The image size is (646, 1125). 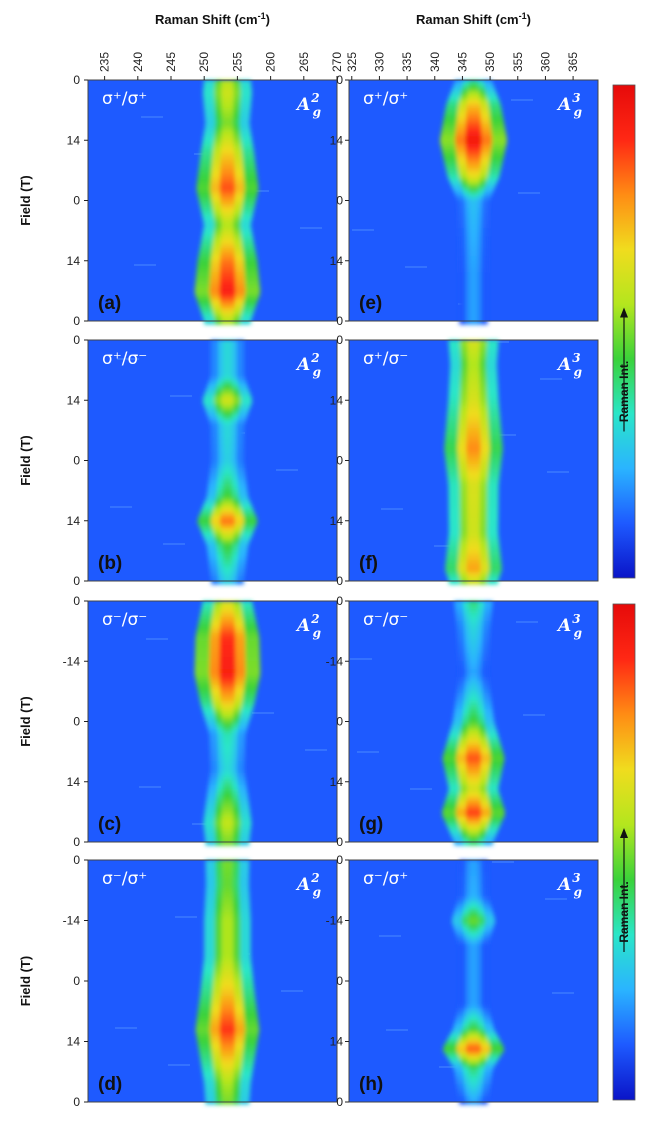 What do you see at coordinates (335, 661) in the screenshot?
I see `y-tick-label: -14` at bounding box center [335, 661].